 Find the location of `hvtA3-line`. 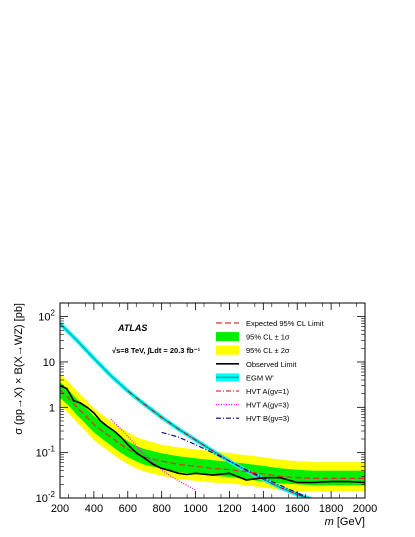

hvtA3-line is located at coordinates (153, 454).